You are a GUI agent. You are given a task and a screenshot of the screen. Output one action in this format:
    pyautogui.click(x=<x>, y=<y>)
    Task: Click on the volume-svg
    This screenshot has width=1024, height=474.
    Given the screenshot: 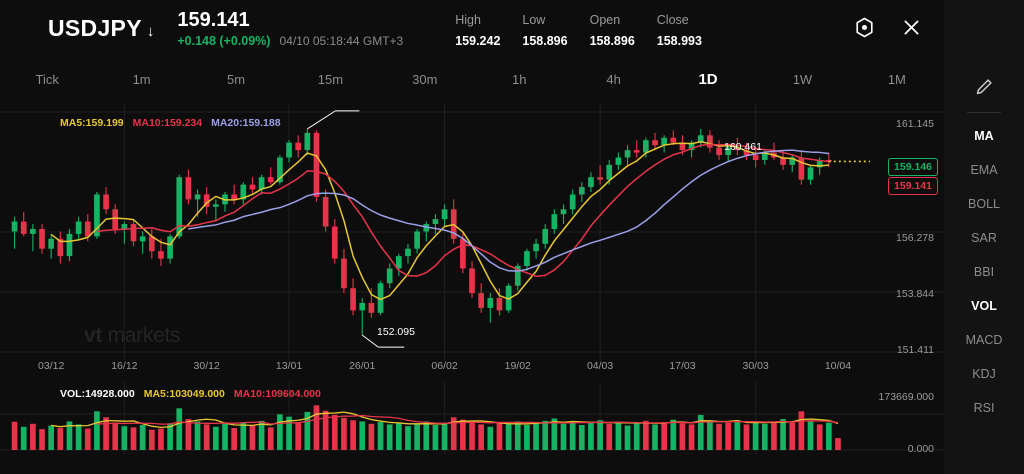 What is the action you would take?
    pyautogui.click(x=472, y=418)
    